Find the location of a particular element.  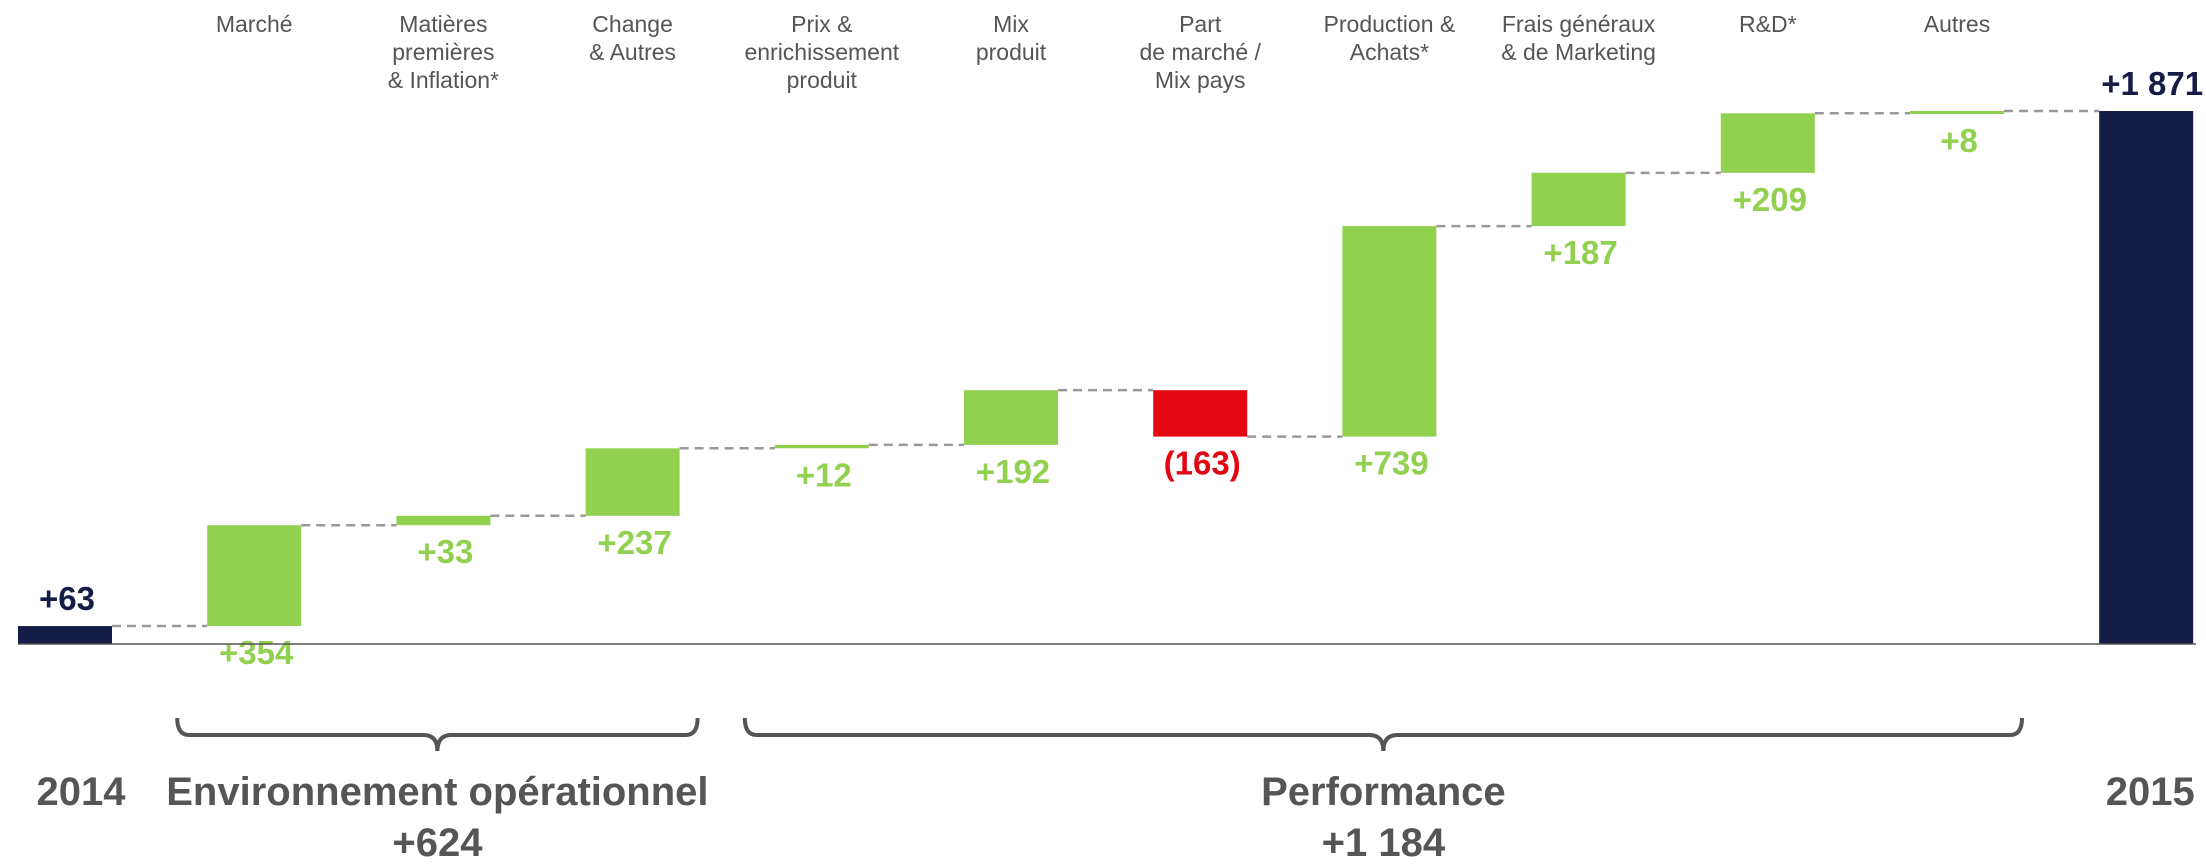

category-label: Prix & is located at coordinates (821, 24).